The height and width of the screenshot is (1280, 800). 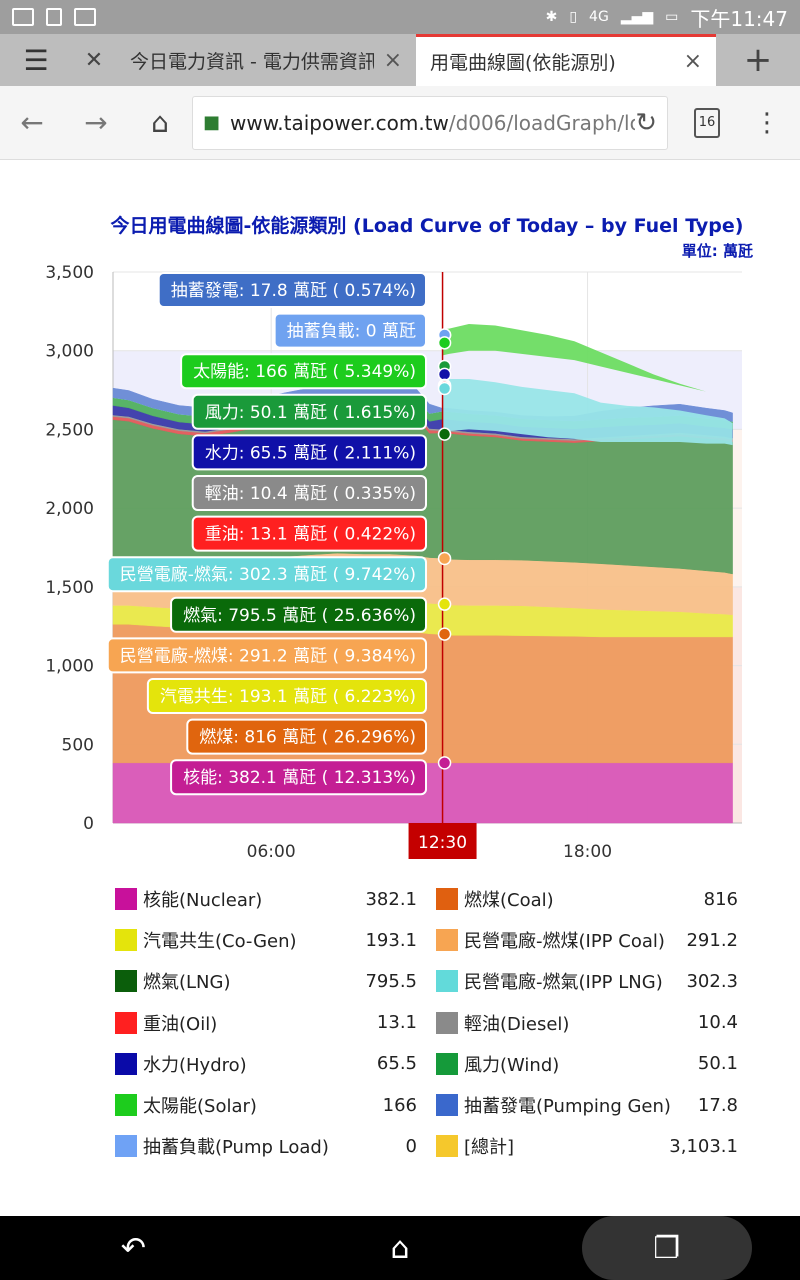 What do you see at coordinates (195, 1065) in the screenshot?
I see `legend-label: 水力(Hydro)` at bounding box center [195, 1065].